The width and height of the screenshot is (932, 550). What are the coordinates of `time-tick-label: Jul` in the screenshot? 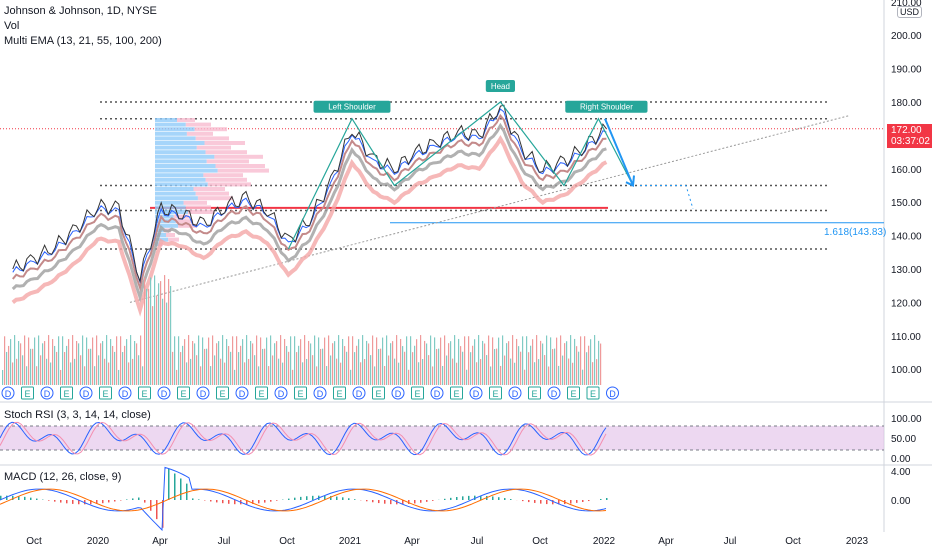 It's located at (730, 541).